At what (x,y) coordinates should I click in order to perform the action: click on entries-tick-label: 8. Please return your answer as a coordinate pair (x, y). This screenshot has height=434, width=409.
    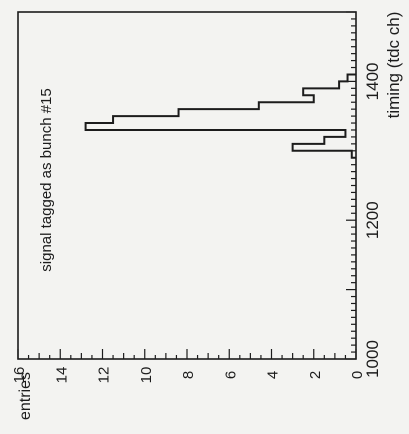
    Looking at the image, I should click on (188, 375).